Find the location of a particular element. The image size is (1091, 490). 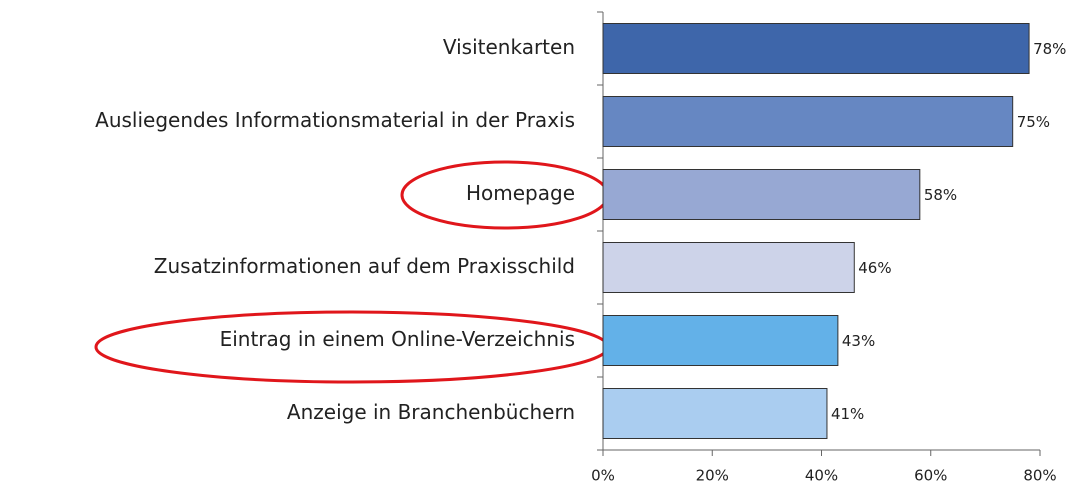

value-label: 58% is located at coordinates (940, 195).